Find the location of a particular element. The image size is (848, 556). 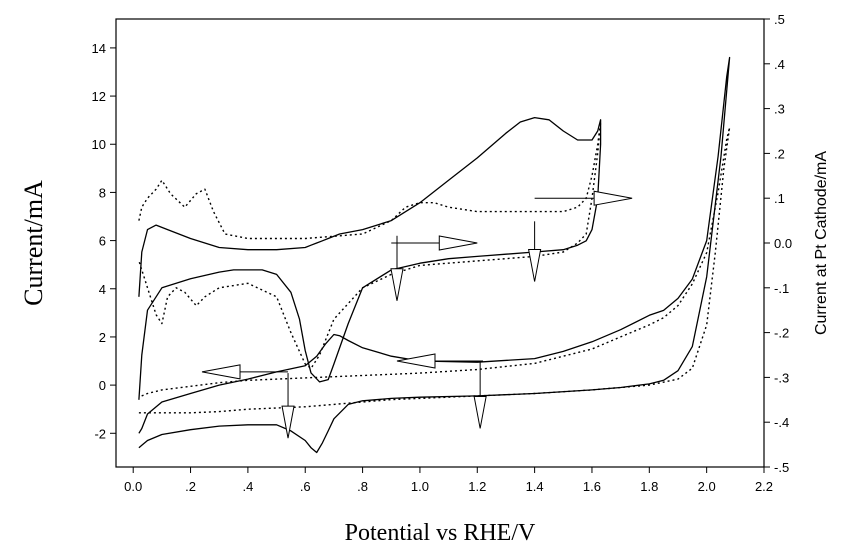

y2-tick-label: -.1 is located at coordinates (781, 288).